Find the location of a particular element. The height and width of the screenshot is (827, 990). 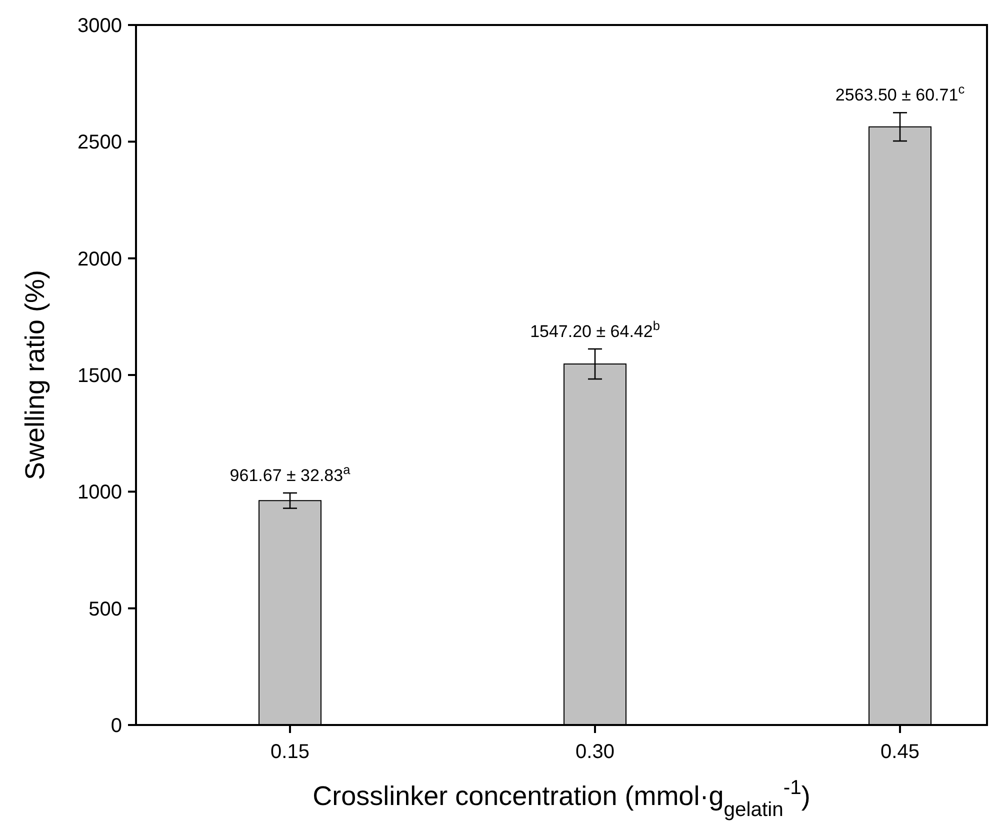

y-axis-title: Swelling ratio (%) is located at coordinates (35, 375).